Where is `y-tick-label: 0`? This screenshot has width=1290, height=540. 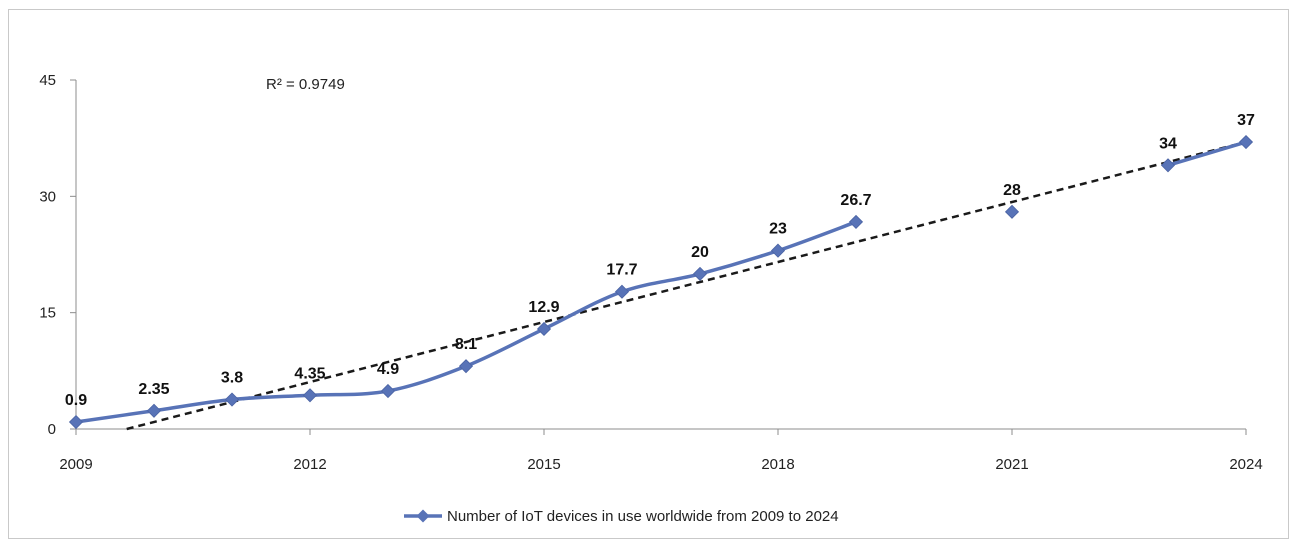
y-tick-label: 0 is located at coordinates (52, 429).